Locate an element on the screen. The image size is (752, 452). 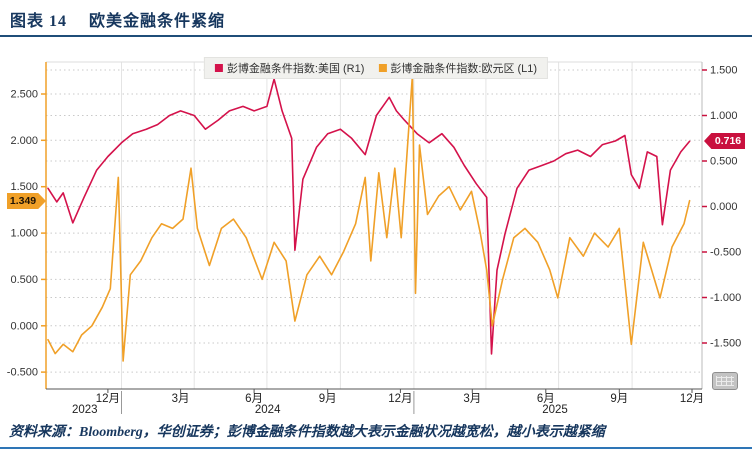
svg-text: 2023 is located at coordinates (85, 410).